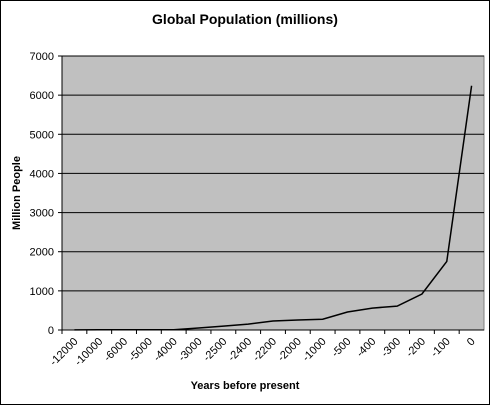 The width and height of the screenshot is (491, 406). Describe the element at coordinates (245, 386) in the screenshot. I see `x-axis-label: Years before present` at that location.